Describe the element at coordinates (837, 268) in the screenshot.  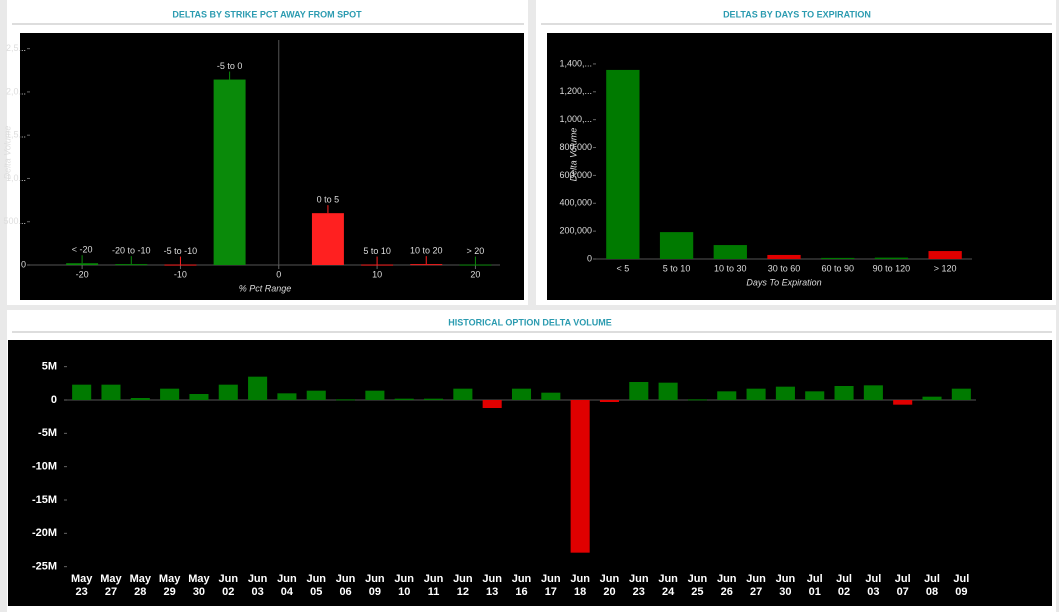
I see `x-tick-label: 60 to 90` at that location.